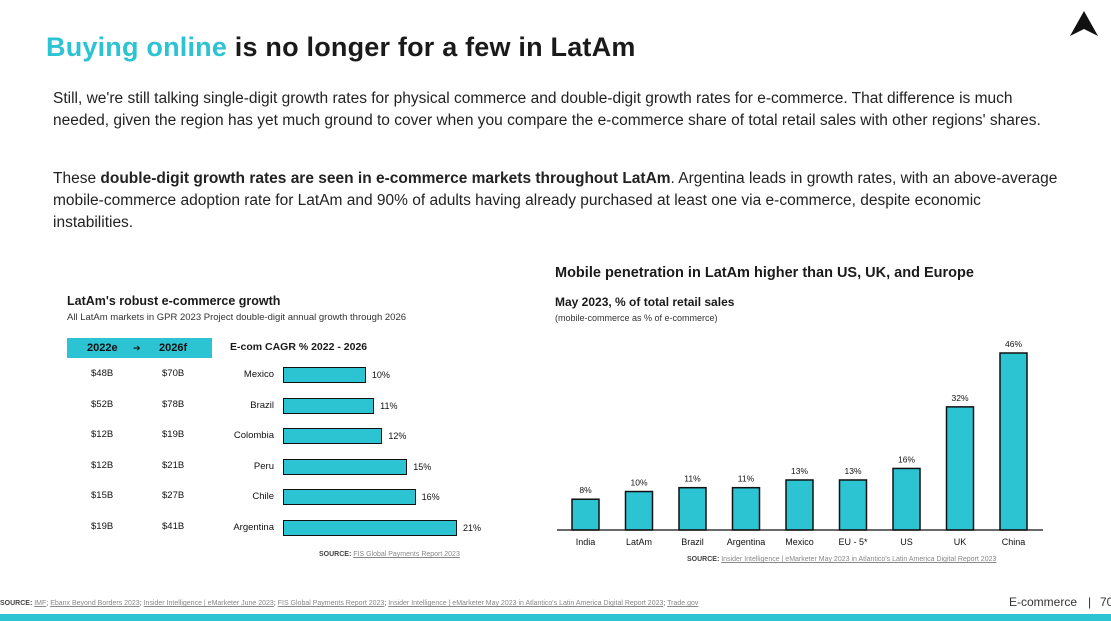 The height and width of the screenshot is (621, 1111). Describe the element at coordinates (263, 466) in the screenshot. I see `bar-category-label: Peru` at that location.